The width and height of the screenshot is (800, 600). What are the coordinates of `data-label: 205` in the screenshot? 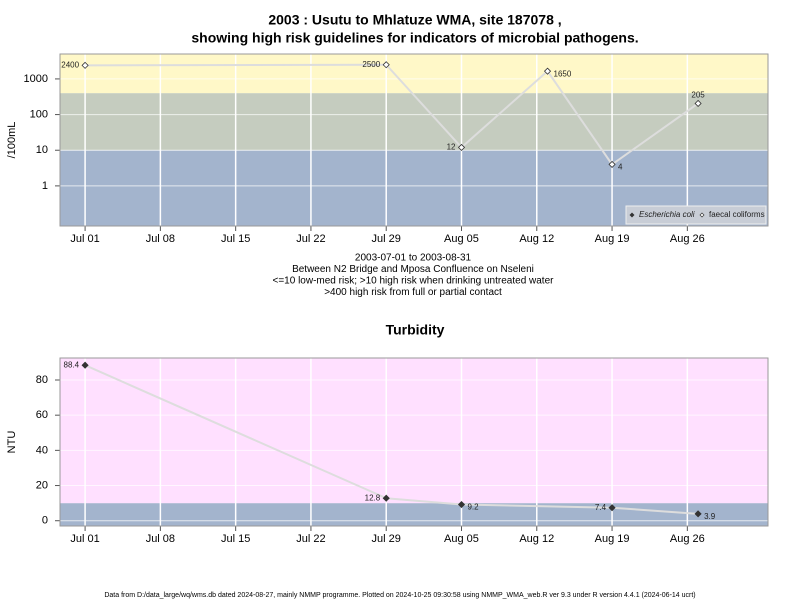 It's located at (698, 95).